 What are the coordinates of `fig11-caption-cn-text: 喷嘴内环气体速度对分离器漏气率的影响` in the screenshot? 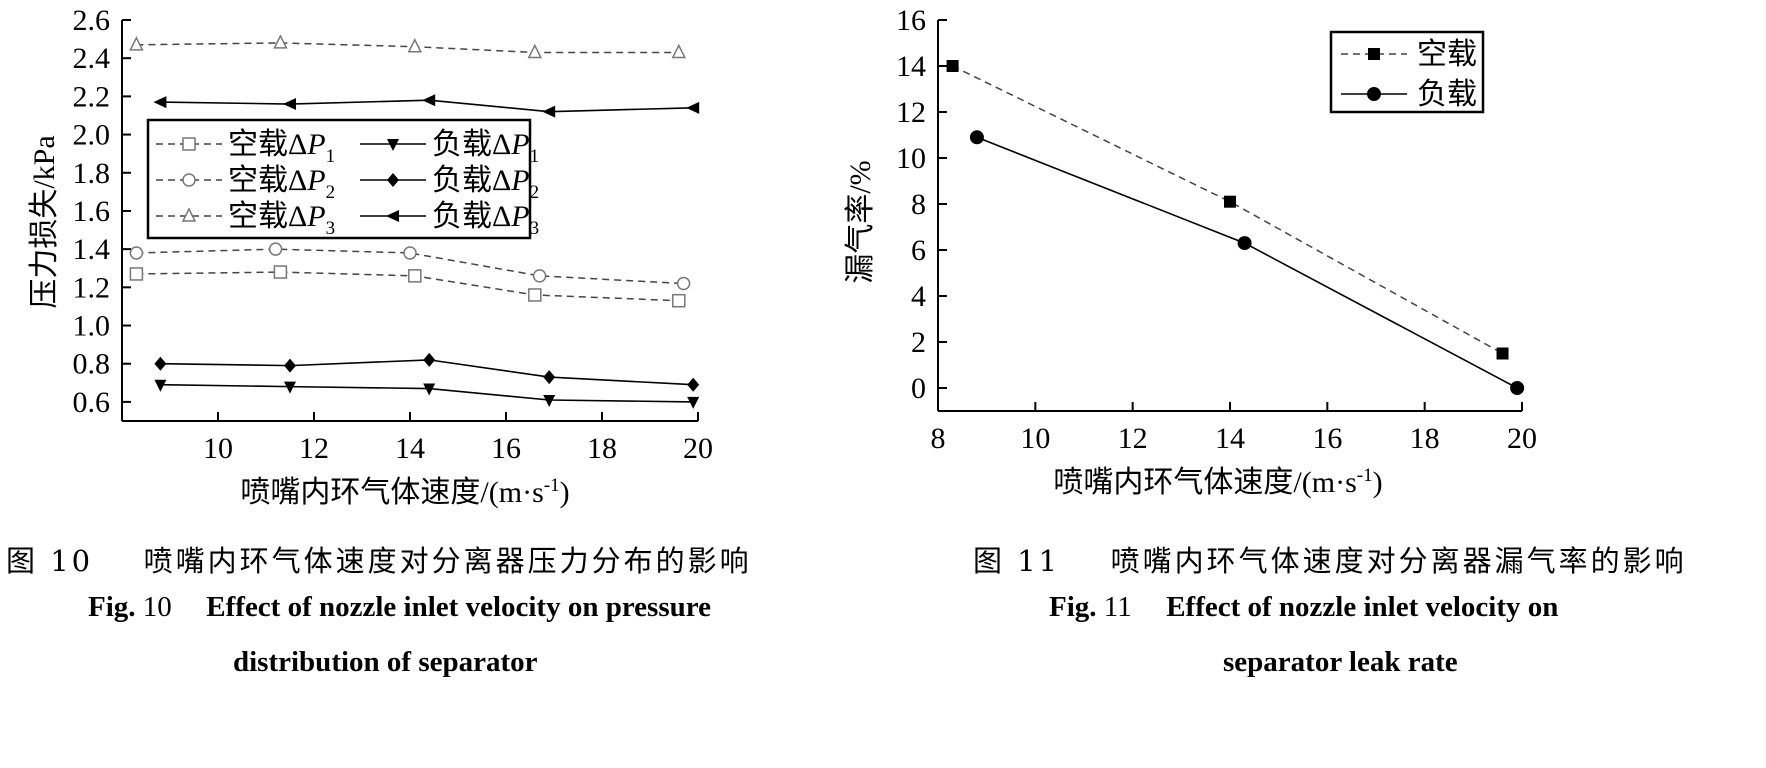 It's located at (1398, 561).